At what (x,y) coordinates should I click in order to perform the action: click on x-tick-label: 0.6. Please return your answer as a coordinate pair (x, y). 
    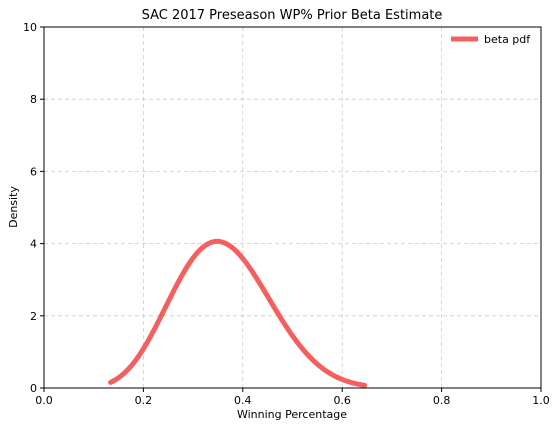
    Looking at the image, I should click on (342, 400).